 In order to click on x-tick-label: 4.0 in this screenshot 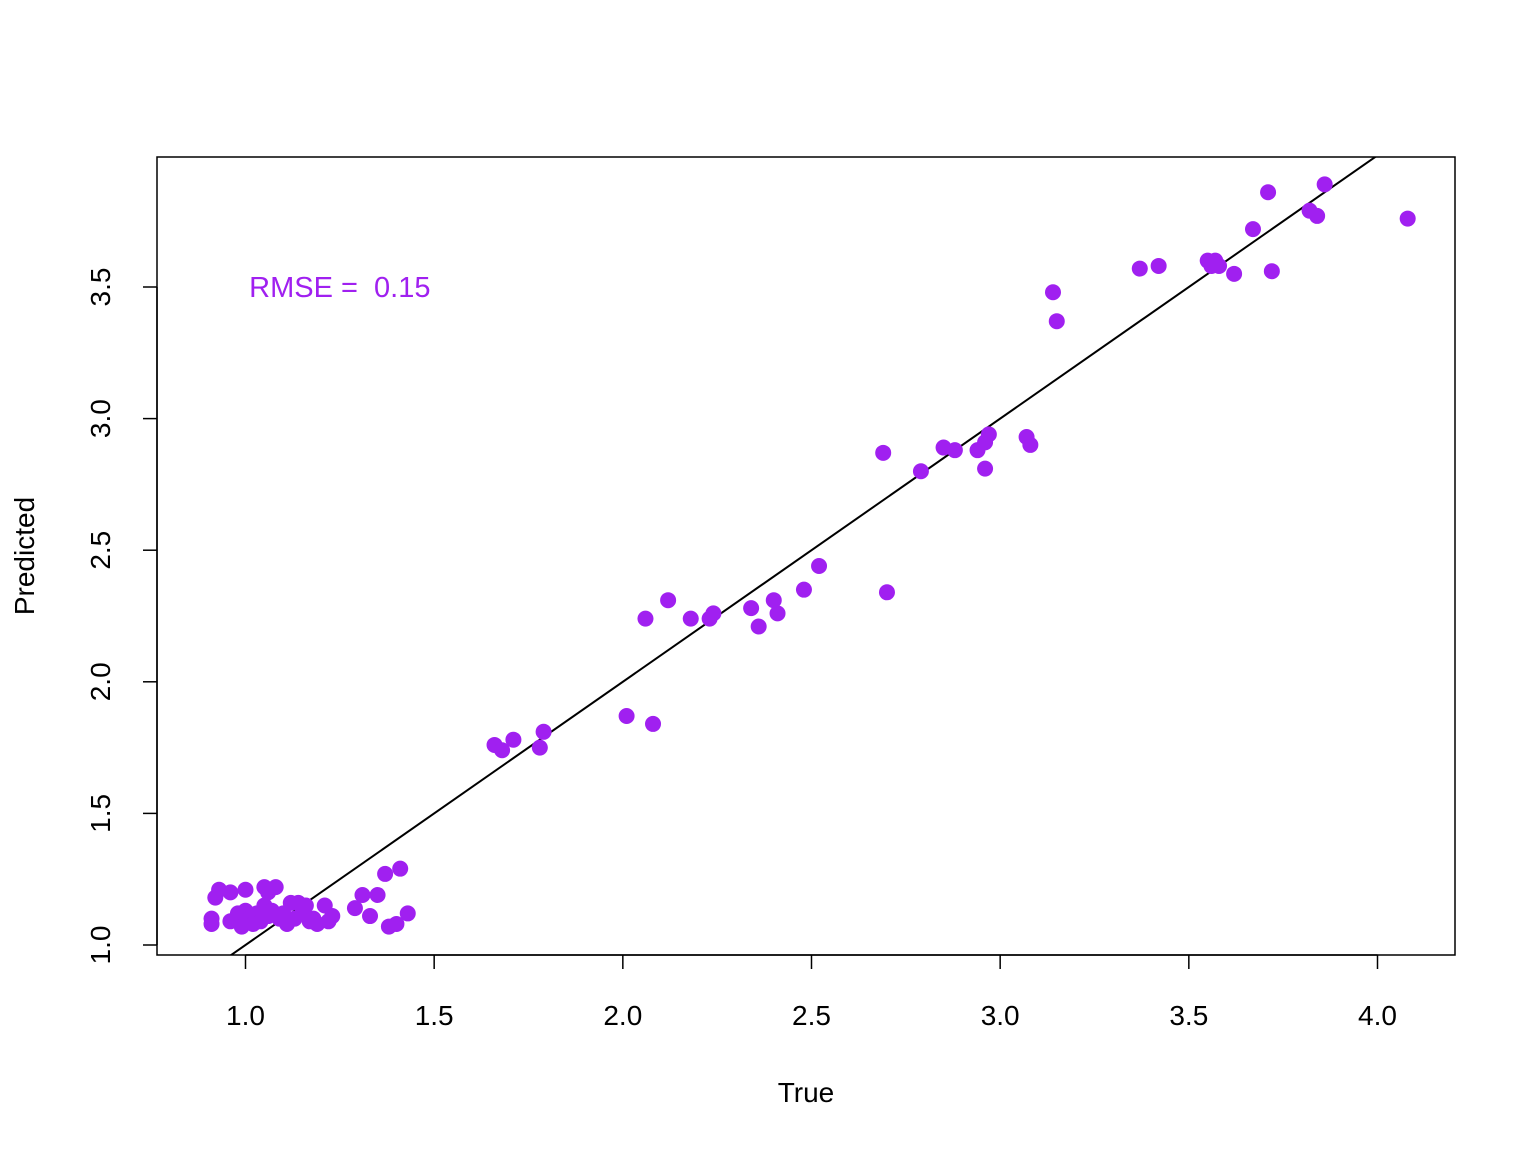, I will do `click(1377, 1015)`.